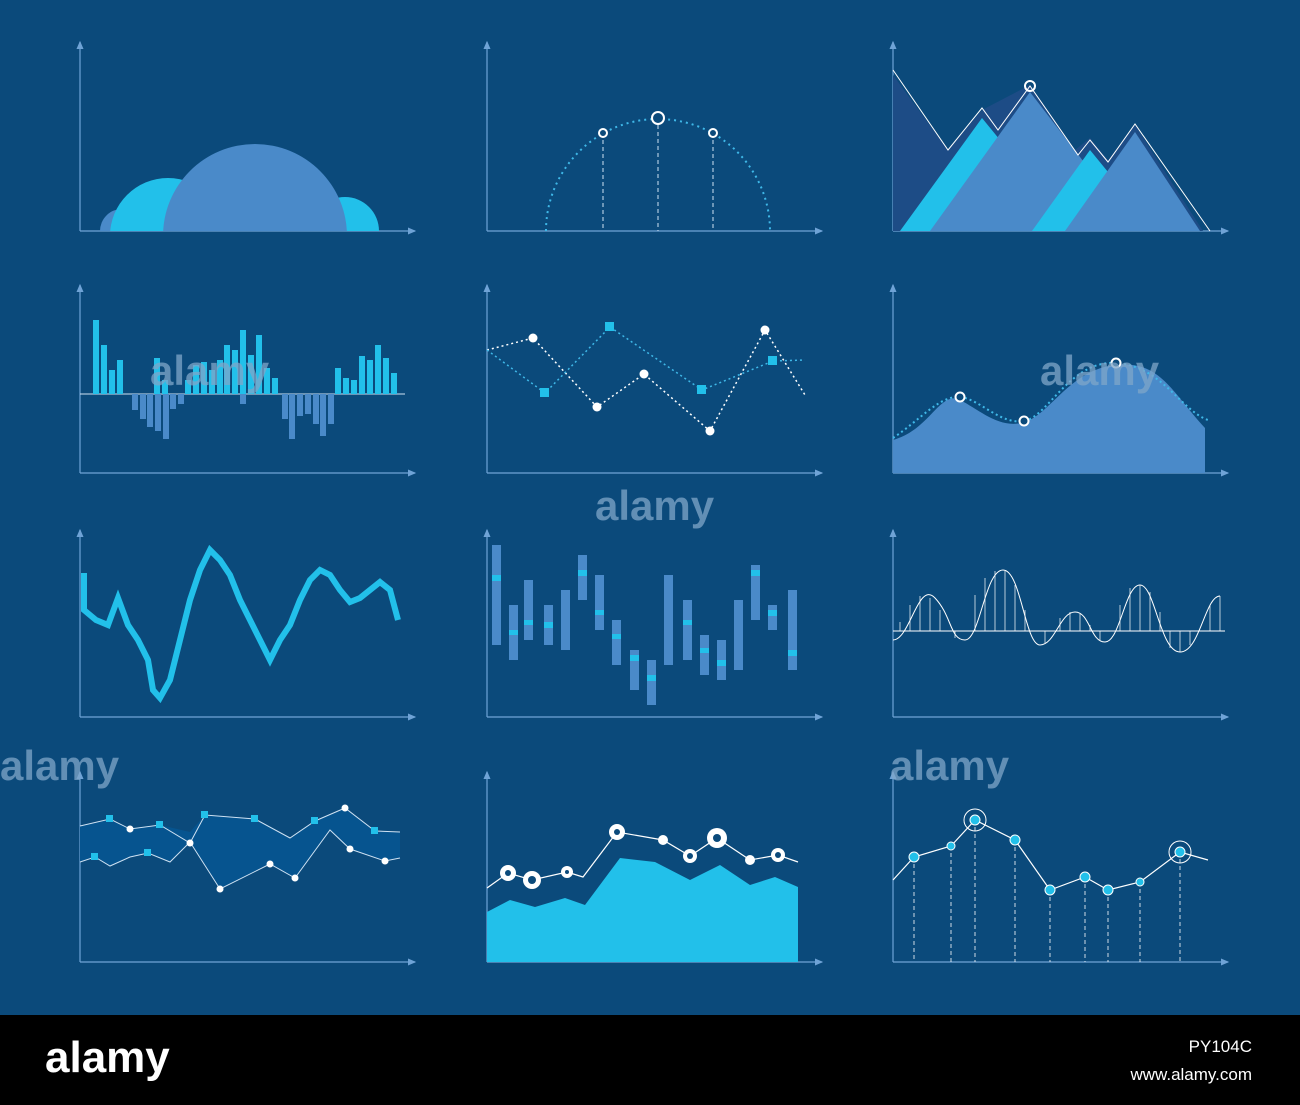 The width and height of the screenshot is (1300, 1105). I want to click on bubble-line-chart, so click(642, 893).